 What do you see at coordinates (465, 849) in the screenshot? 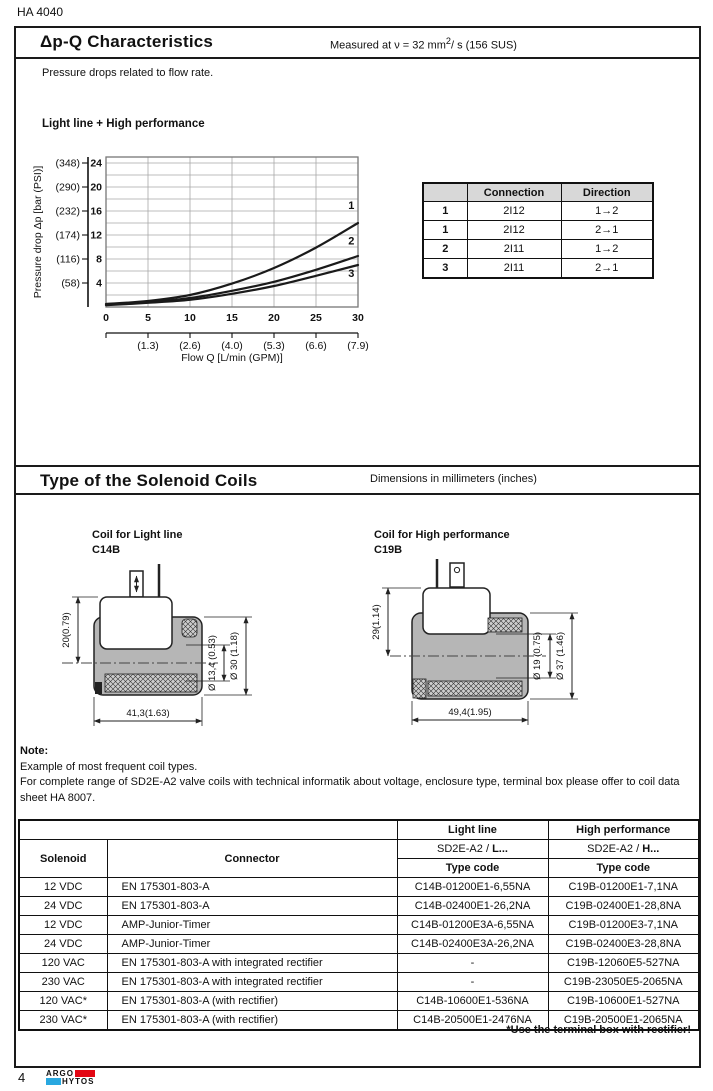
I see `series-light-prefix: SD2E-A2 /` at bounding box center [465, 849].